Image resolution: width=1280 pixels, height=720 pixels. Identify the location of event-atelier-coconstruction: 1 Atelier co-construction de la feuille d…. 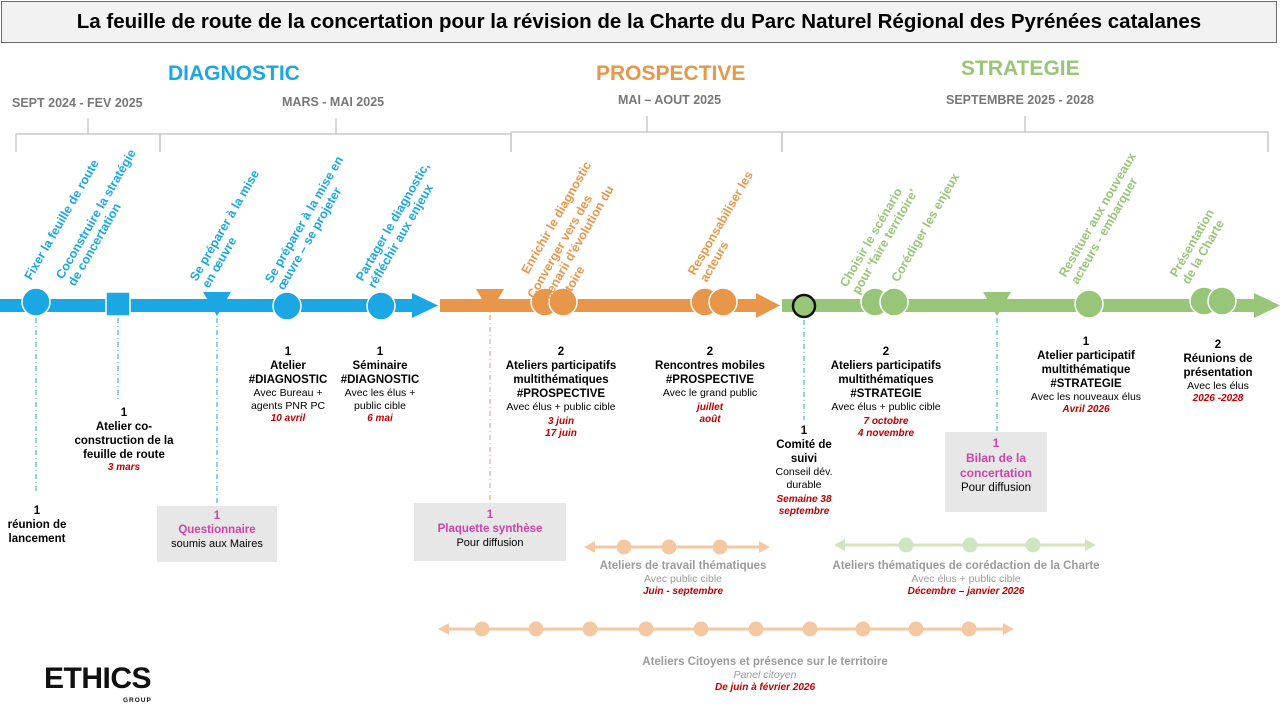
(124, 440).